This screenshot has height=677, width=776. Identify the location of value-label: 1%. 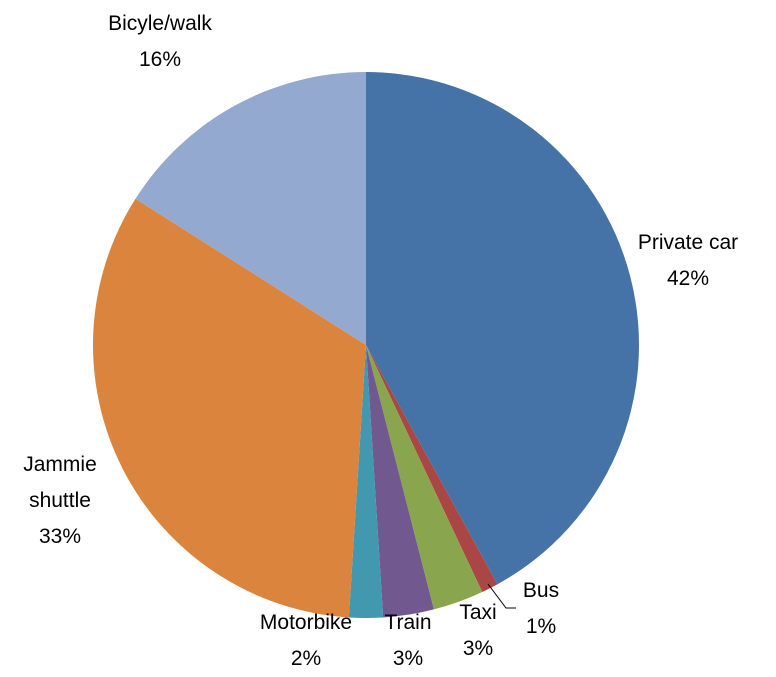
(541, 626).